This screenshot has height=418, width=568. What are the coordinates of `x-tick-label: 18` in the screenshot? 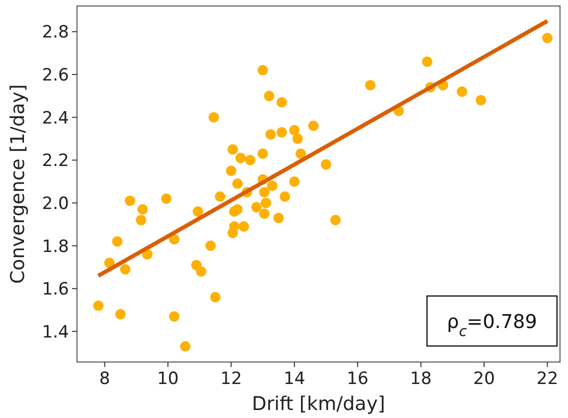 It's located at (421, 379).